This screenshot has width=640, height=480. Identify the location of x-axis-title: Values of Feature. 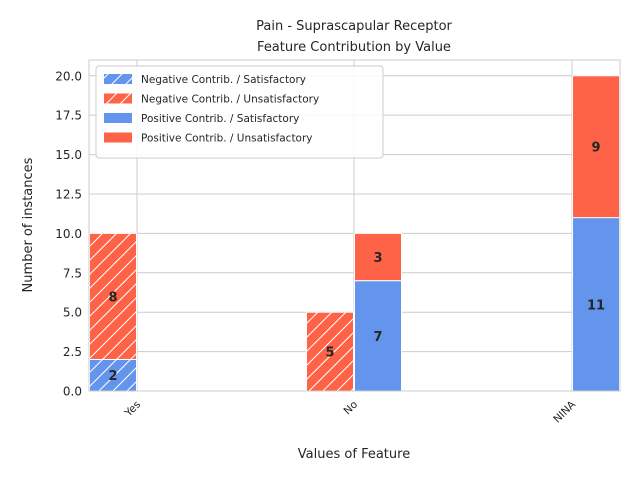
(354, 454).